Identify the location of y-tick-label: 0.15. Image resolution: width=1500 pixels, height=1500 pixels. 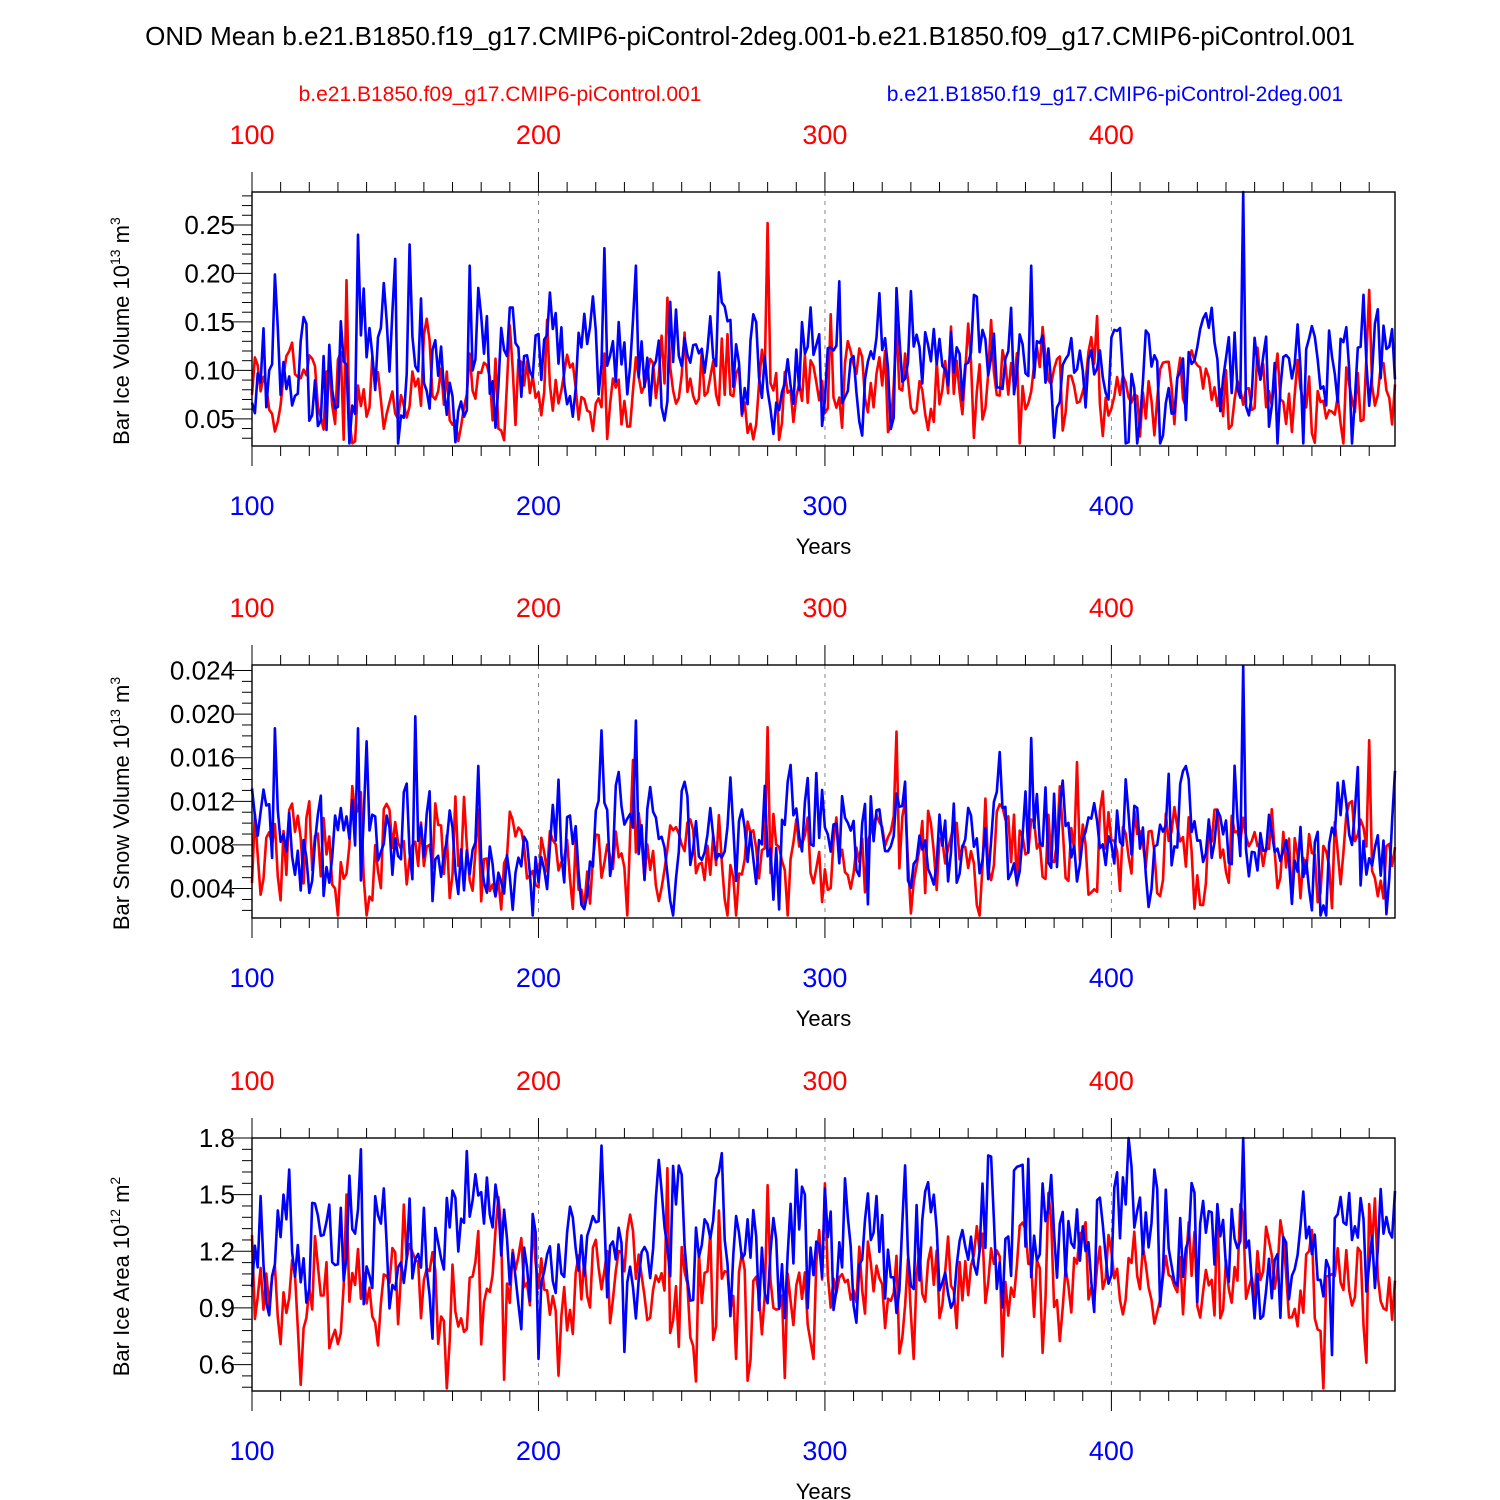
(209, 322).